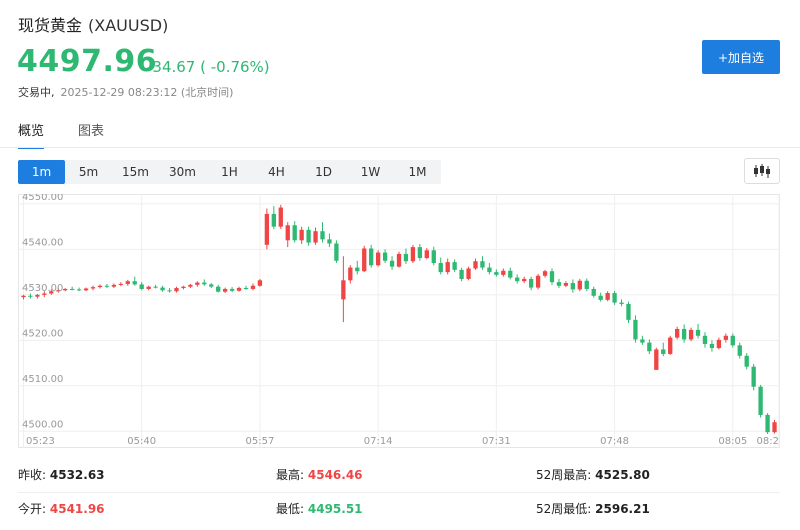 The height and width of the screenshot is (530, 800). Describe the element at coordinates (741, 57) in the screenshot. I see `add-to-watchlist-button: +加自选` at that location.